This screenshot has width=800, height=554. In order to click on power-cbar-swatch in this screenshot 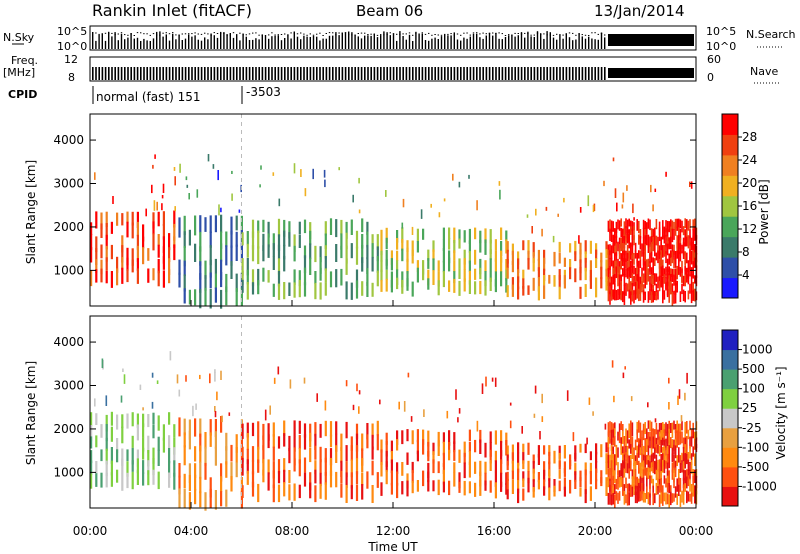, I will do `click(730, 288)`.